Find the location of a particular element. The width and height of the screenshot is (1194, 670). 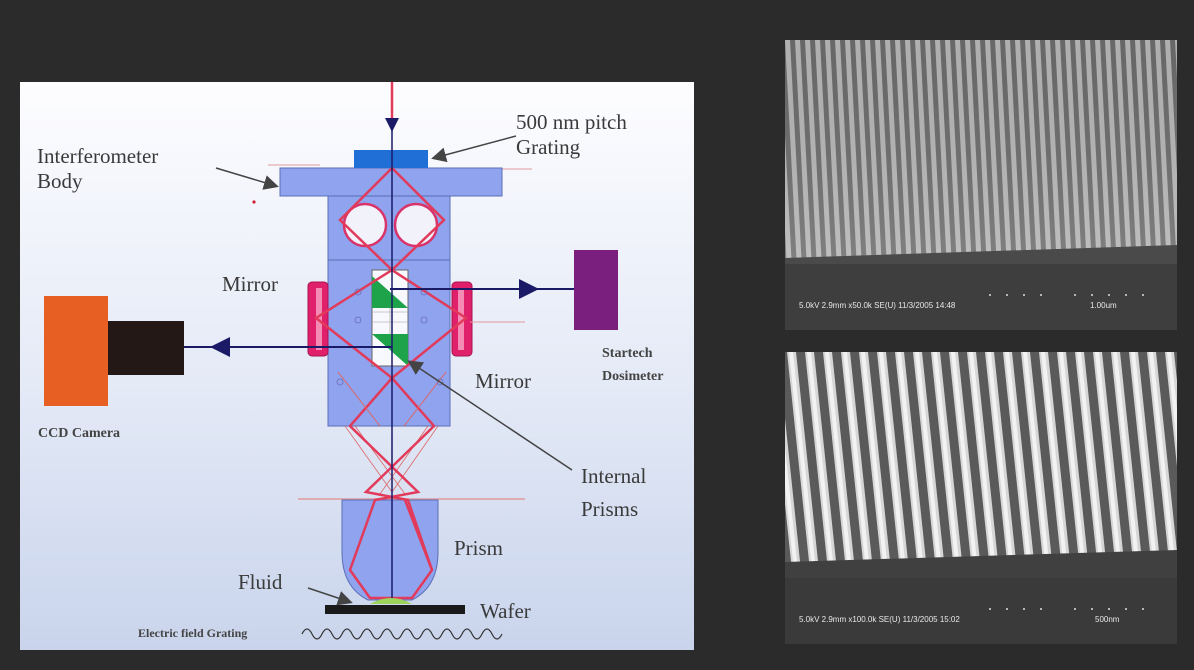

wafer-plate is located at coordinates (395, 609).